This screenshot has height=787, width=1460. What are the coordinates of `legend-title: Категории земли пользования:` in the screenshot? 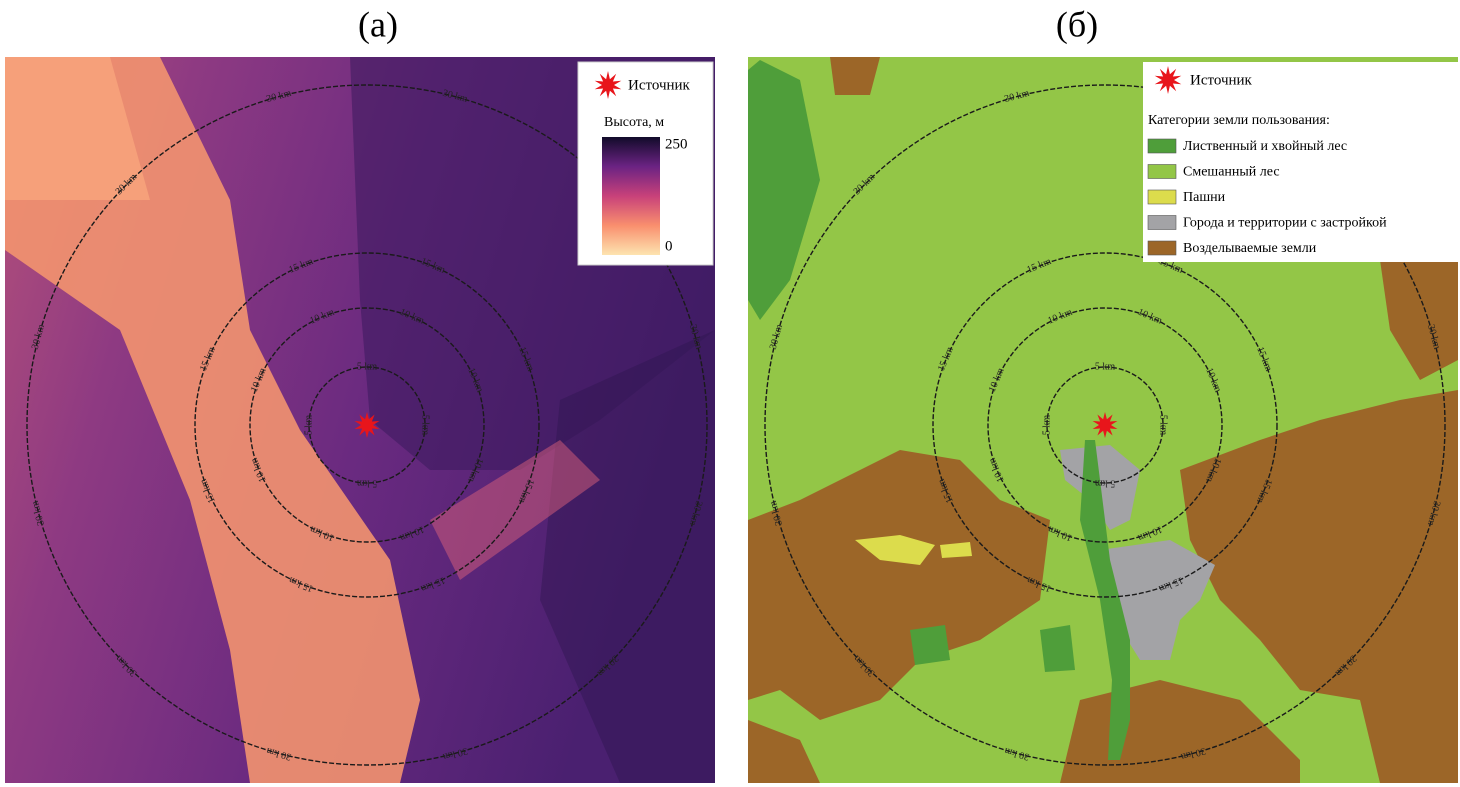 It's located at (1239, 120).